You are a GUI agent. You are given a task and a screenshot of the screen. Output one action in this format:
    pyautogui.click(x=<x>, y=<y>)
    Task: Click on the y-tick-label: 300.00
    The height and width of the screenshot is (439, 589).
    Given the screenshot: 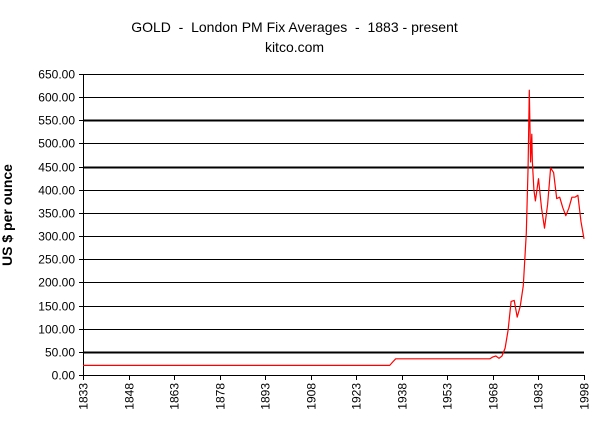 What is the action you would take?
    pyautogui.click(x=56, y=237)
    